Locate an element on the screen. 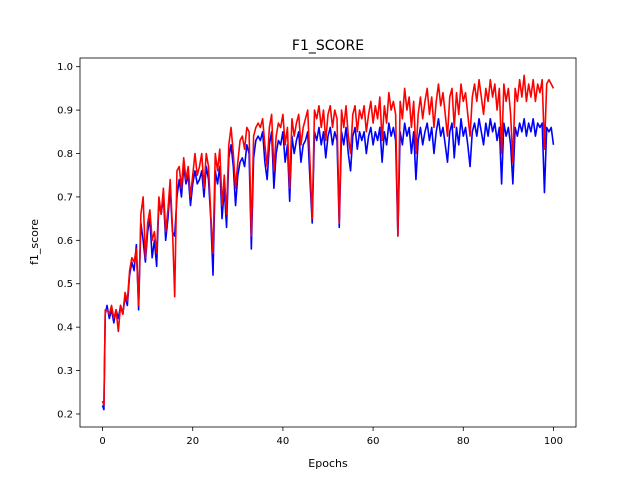  x-tick-label: 100 is located at coordinates (553, 441).